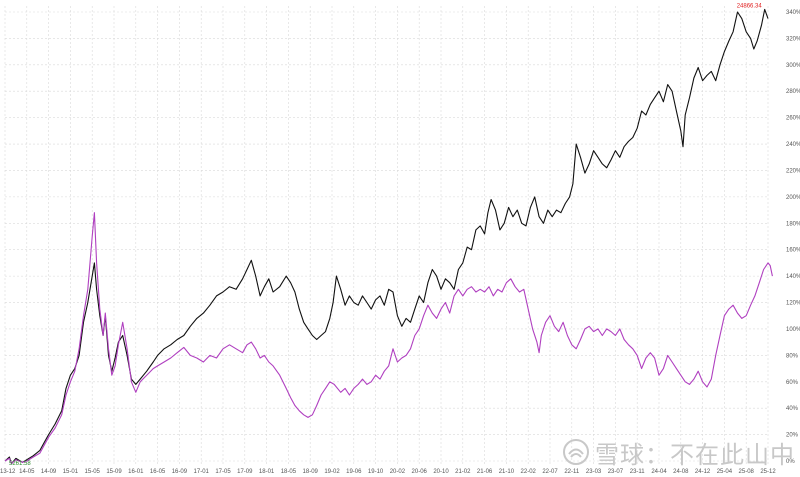 This screenshot has height=477, width=800. I want to click on x-tick-label: 25-12, so click(768, 472).